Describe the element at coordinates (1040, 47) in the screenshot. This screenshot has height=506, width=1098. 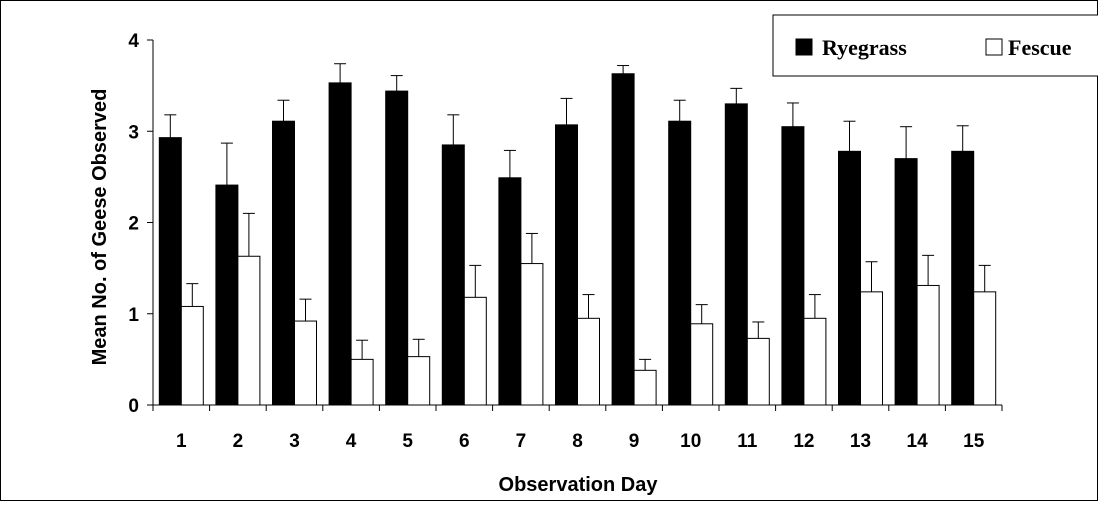
I see `legend-label-fescue: Fescue` at that location.